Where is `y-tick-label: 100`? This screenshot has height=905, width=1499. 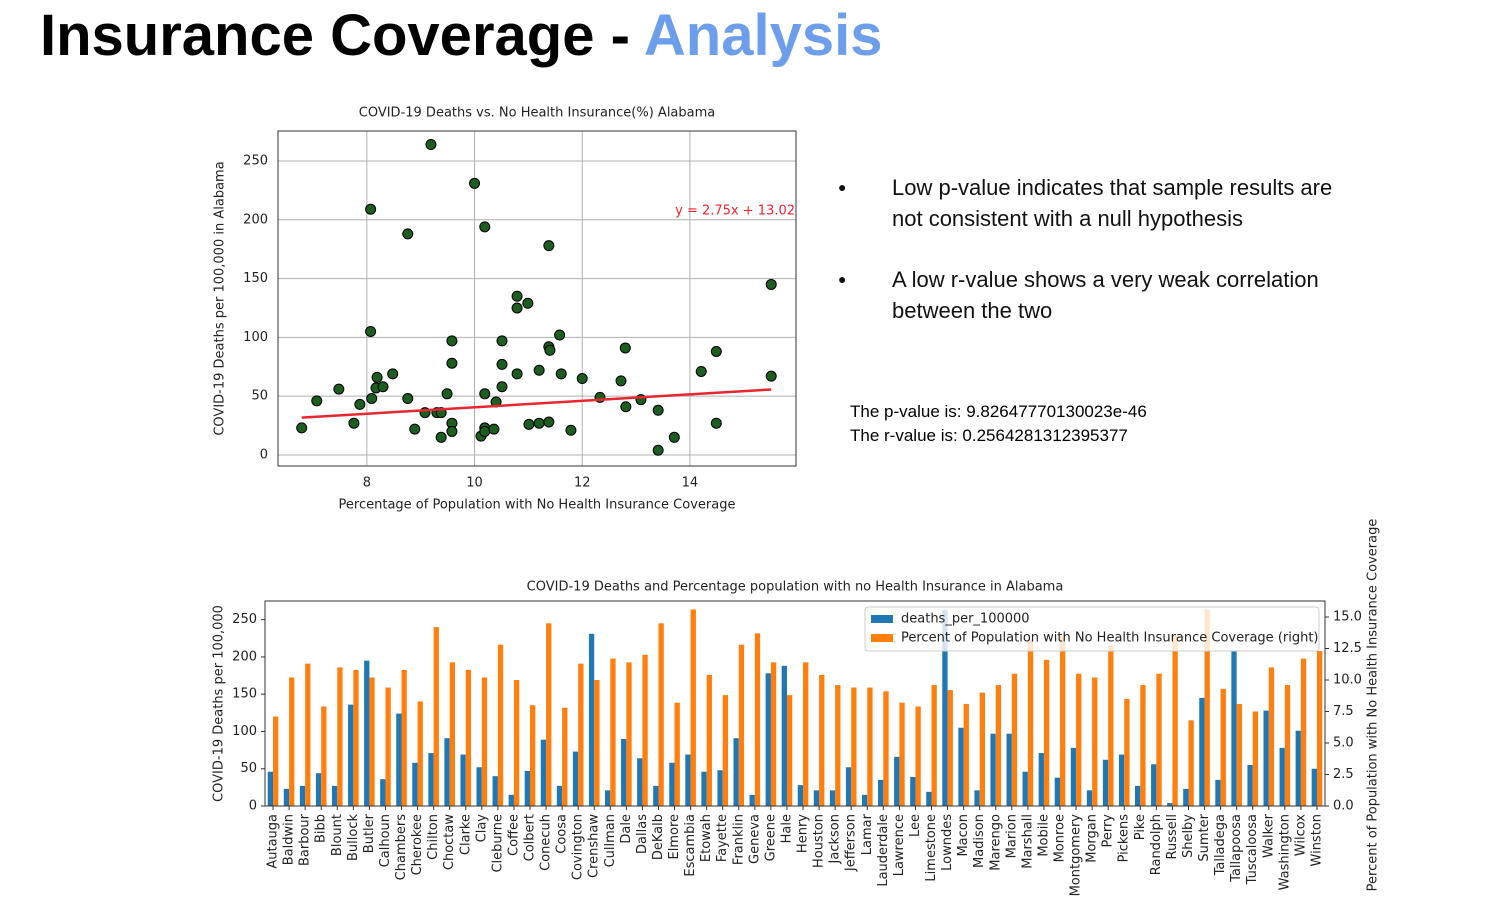
y-tick-label: 100 is located at coordinates (244, 731).